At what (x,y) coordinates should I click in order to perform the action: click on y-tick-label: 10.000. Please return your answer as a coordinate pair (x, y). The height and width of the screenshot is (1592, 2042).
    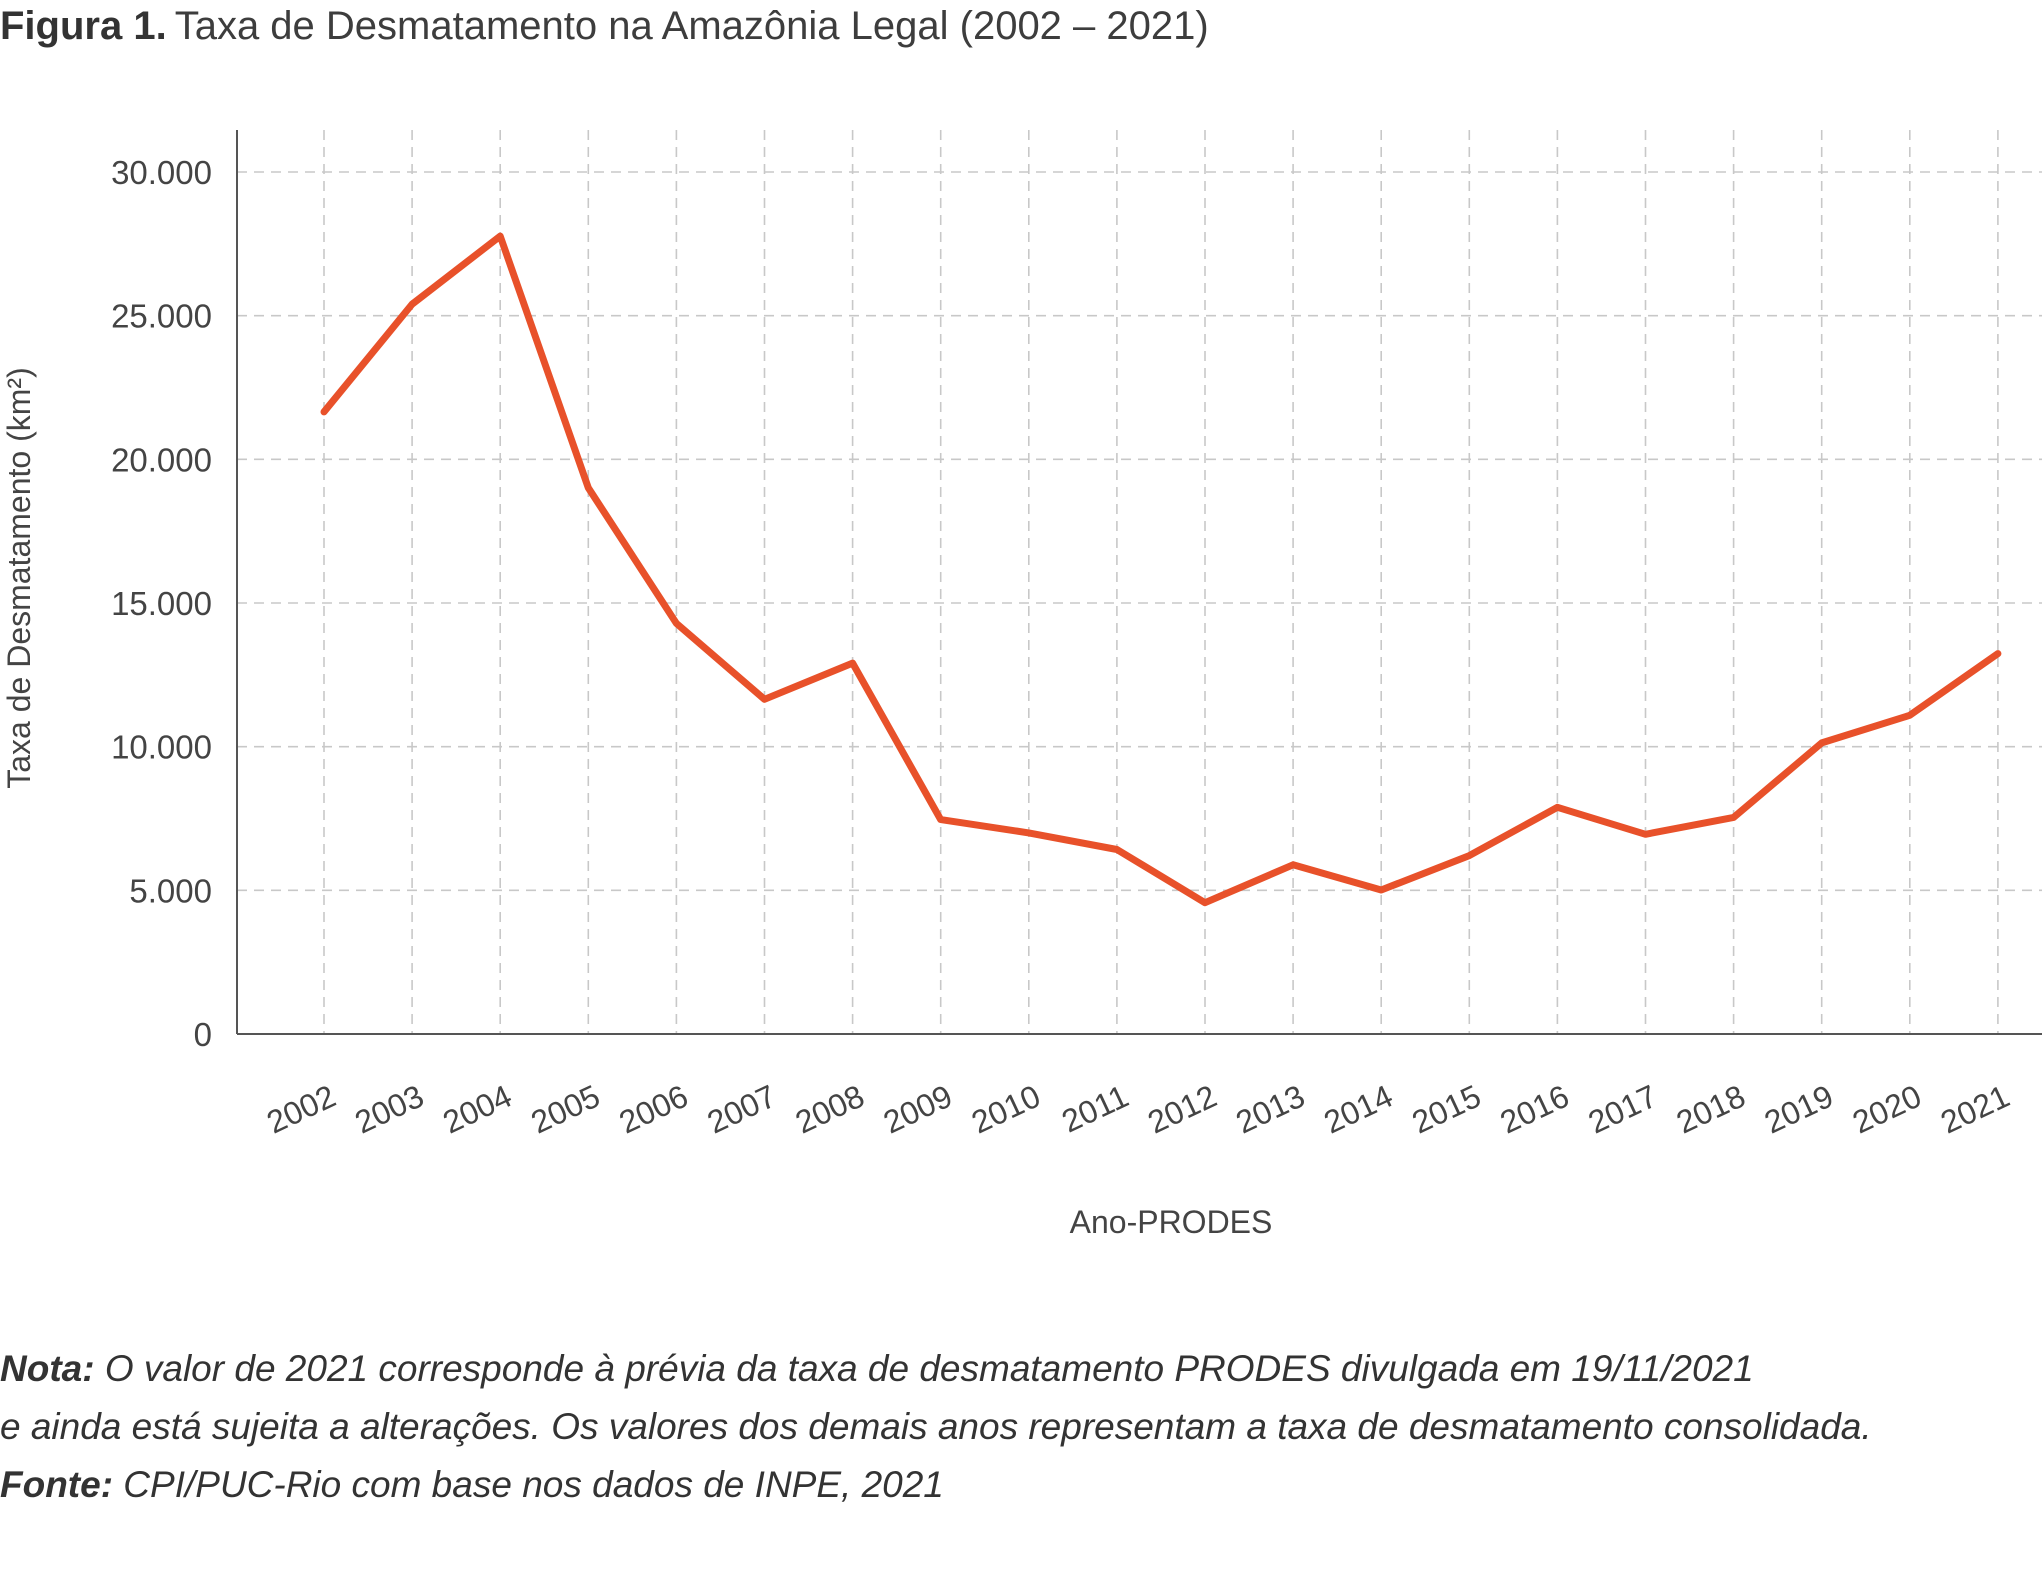
    Looking at the image, I should click on (161, 747).